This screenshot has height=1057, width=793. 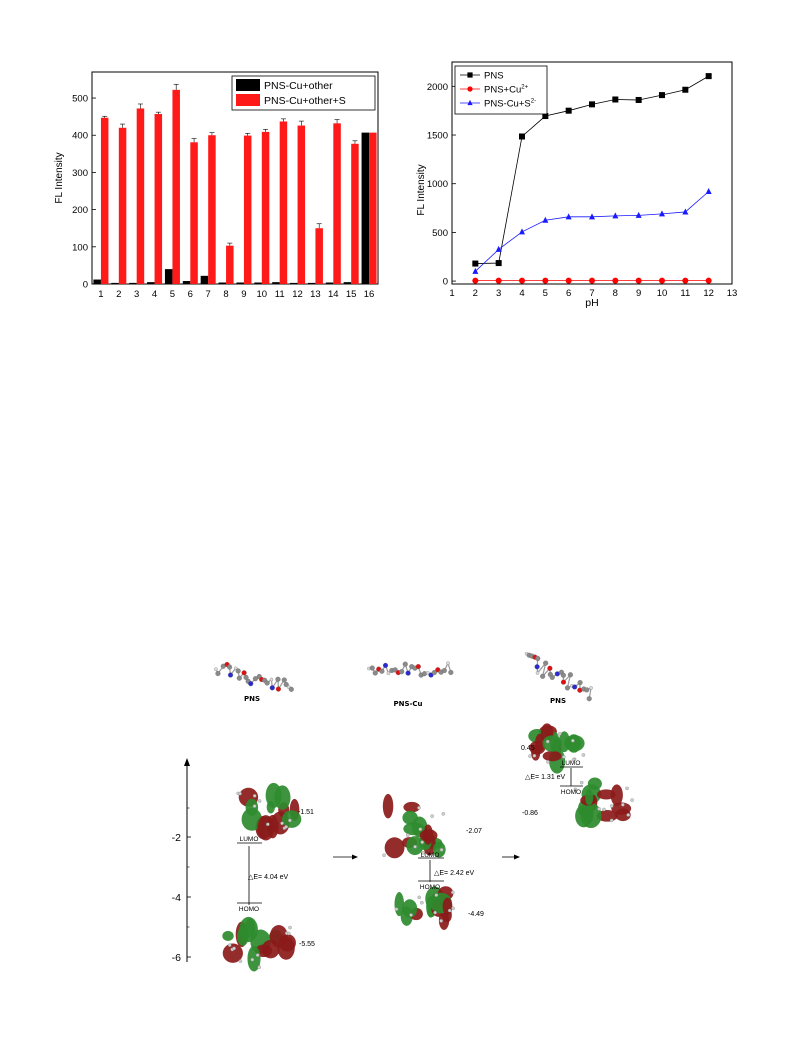 What do you see at coordinates (80, 136) in the screenshot?
I see `bar-y-tick-label: 400` at bounding box center [80, 136].